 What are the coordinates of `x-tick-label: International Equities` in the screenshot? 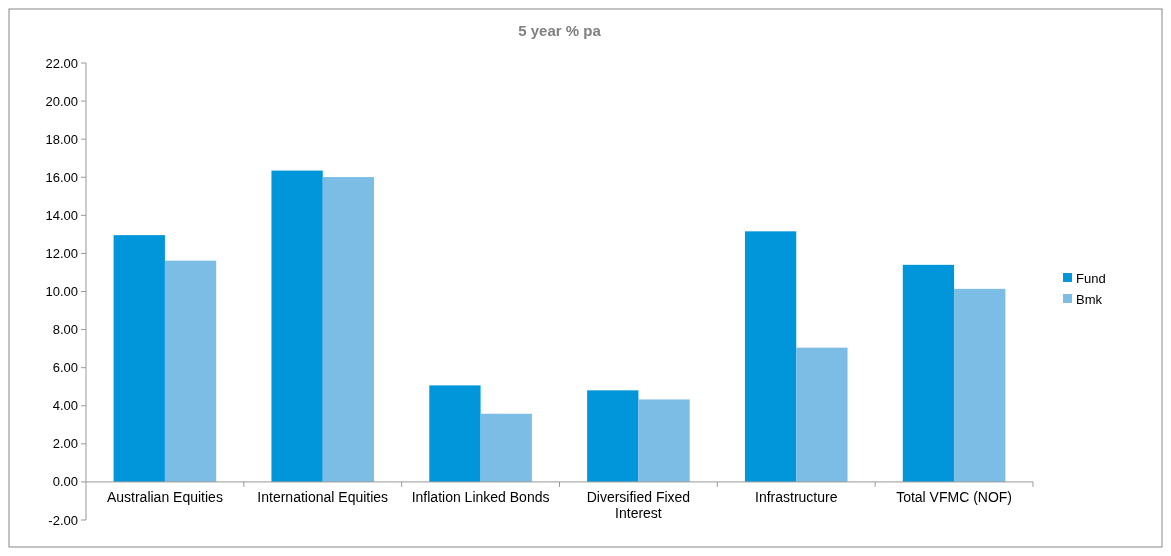 It's located at (323, 496).